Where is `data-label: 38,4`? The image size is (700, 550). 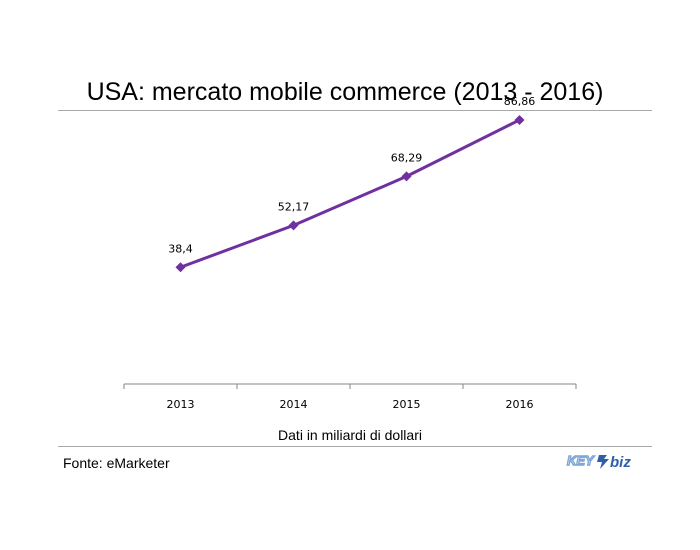
data-label: 38,4 is located at coordinates (180, 248).